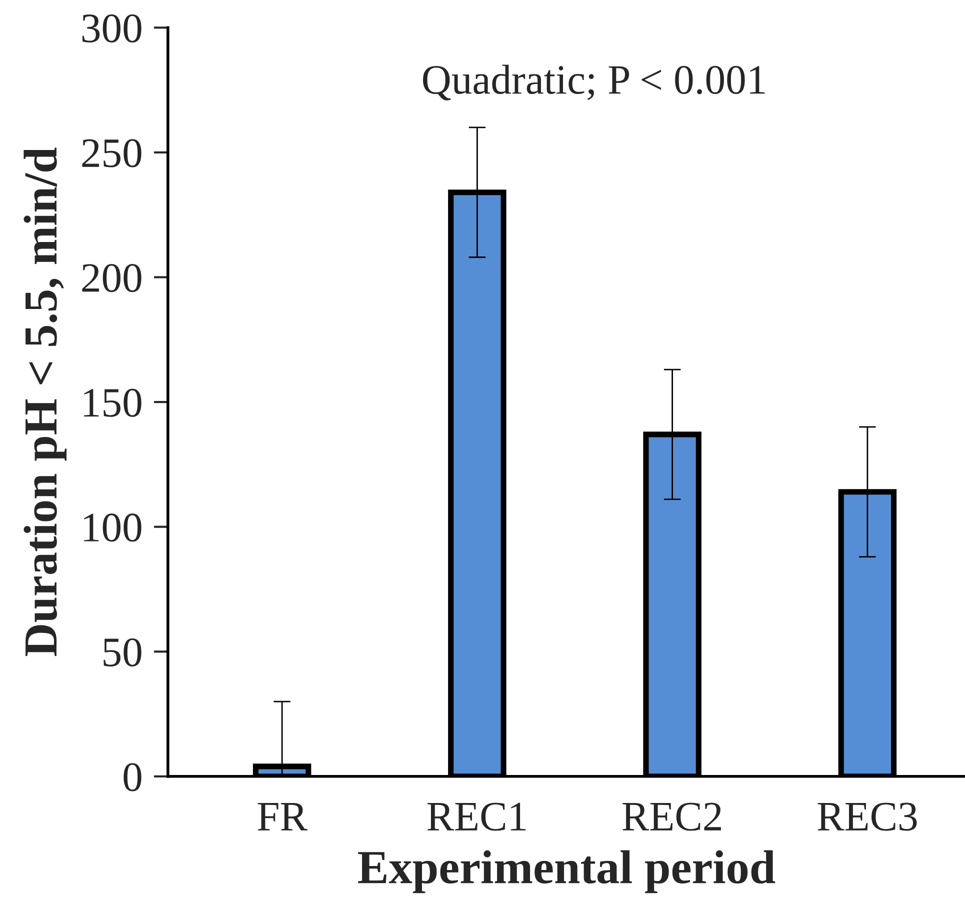 The height and width of the screenshot is (921, 965). Describe the element at coordinates (45, 402) in the screenshot. I see `y-axis-title: Duration pH < 5.5, min/d` at that location.